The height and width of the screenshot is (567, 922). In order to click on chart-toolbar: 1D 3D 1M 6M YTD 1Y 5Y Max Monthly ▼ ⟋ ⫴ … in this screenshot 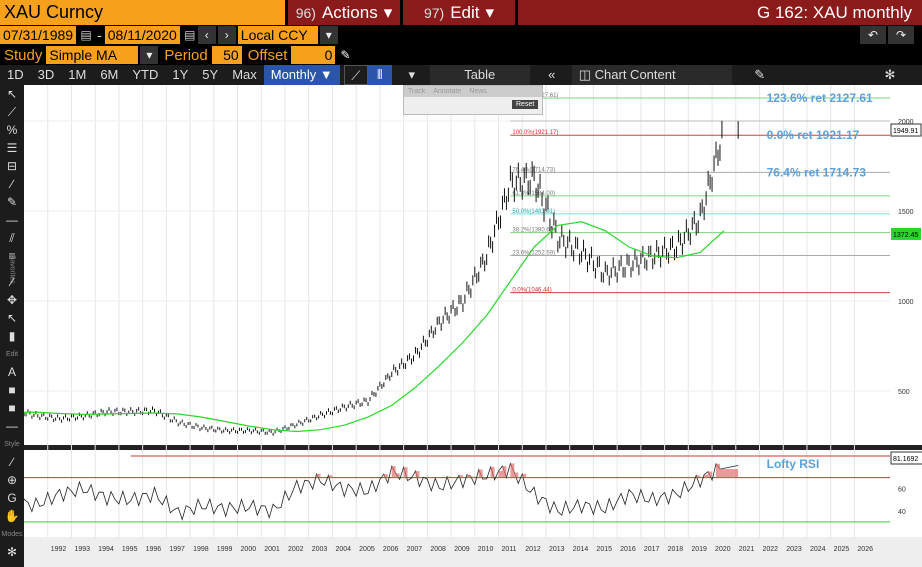, I will do `click(461, 75)`.